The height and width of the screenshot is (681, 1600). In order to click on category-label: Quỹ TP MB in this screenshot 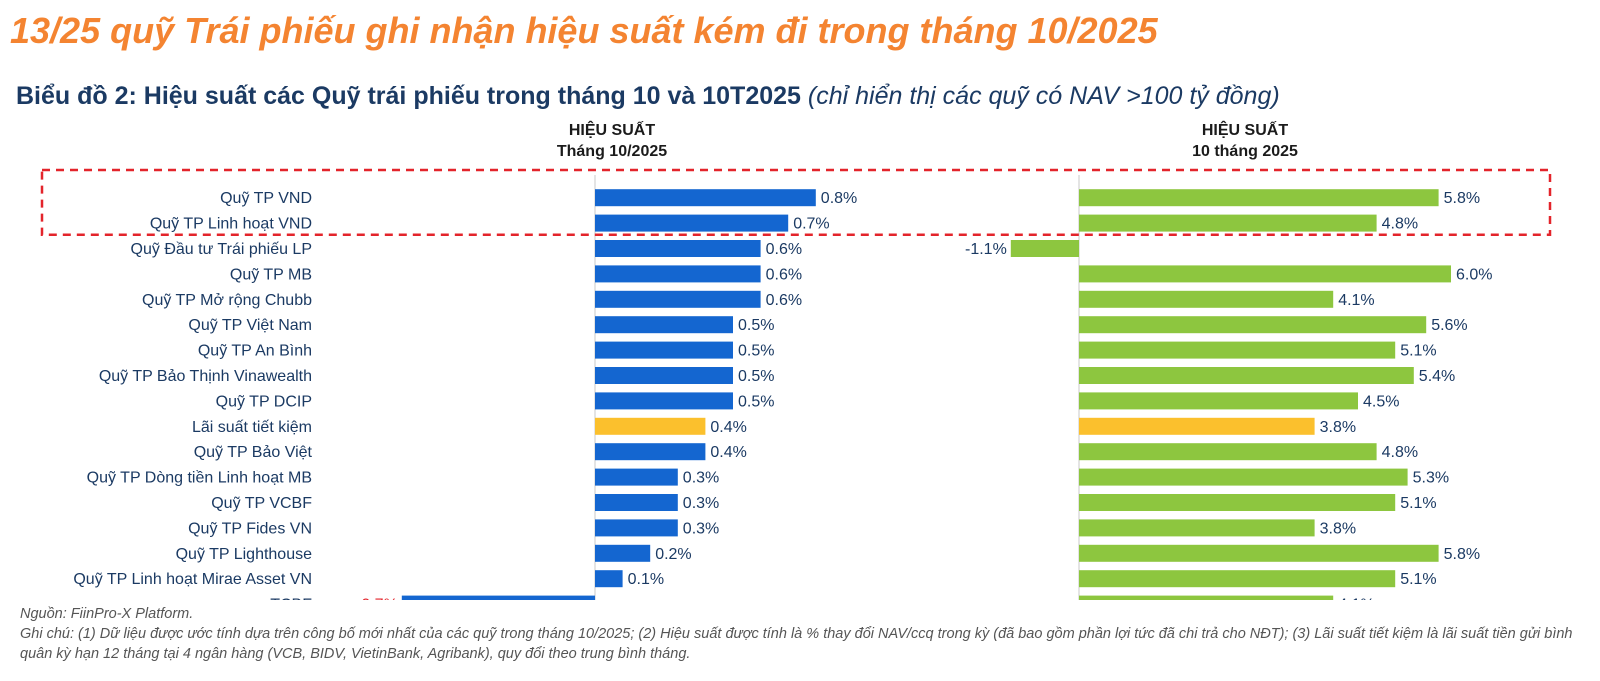, I will do `click(271, 274)`.